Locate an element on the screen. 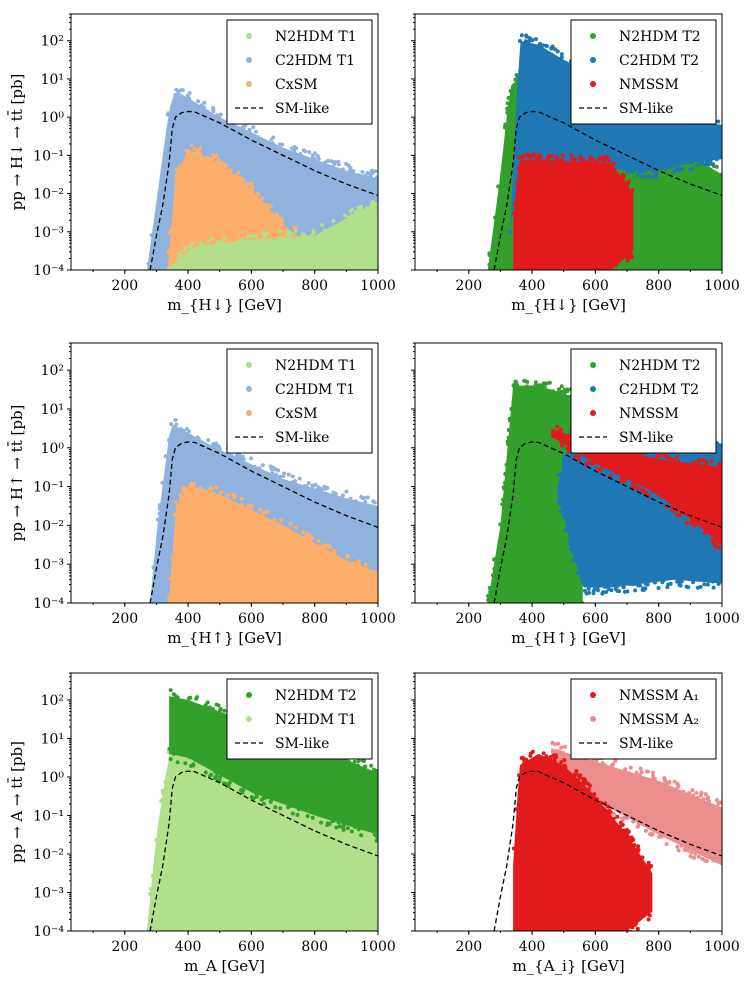  legend-marker is located at coordinates (249, 60).